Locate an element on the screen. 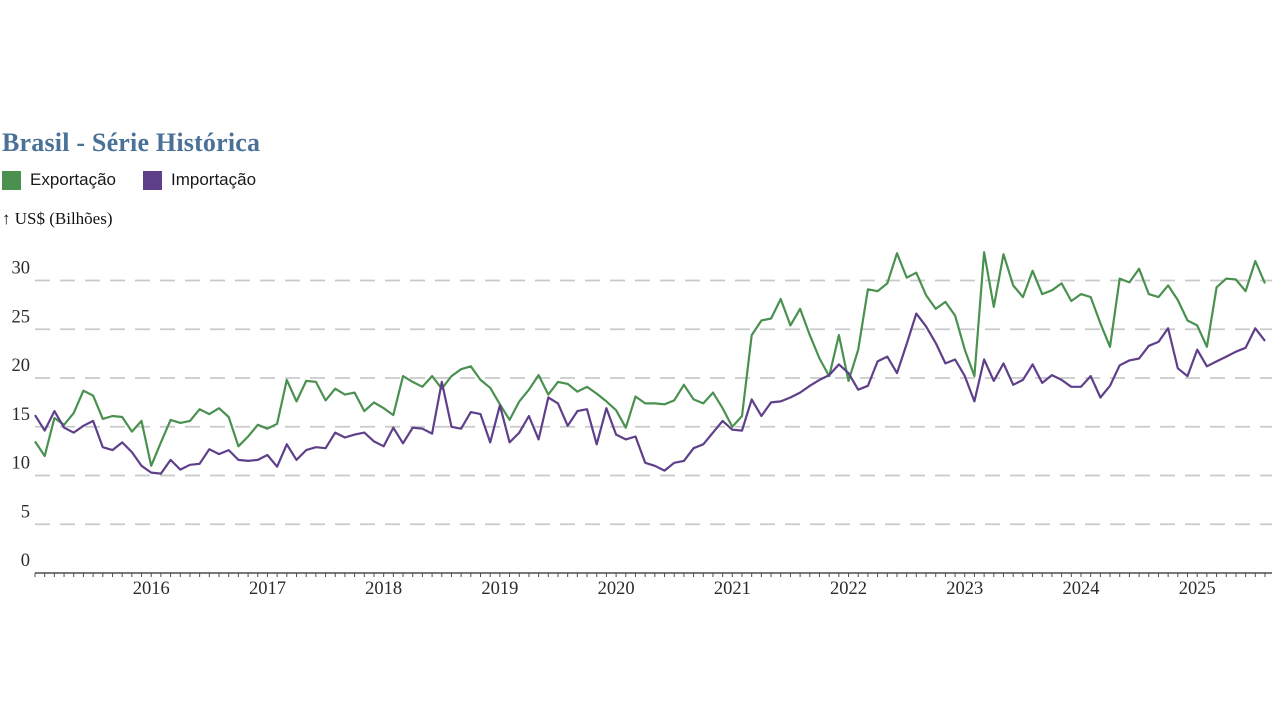 The image size is (1280, 720). legend-label-exportacao: Exportação is located at coordinates (73, 179).